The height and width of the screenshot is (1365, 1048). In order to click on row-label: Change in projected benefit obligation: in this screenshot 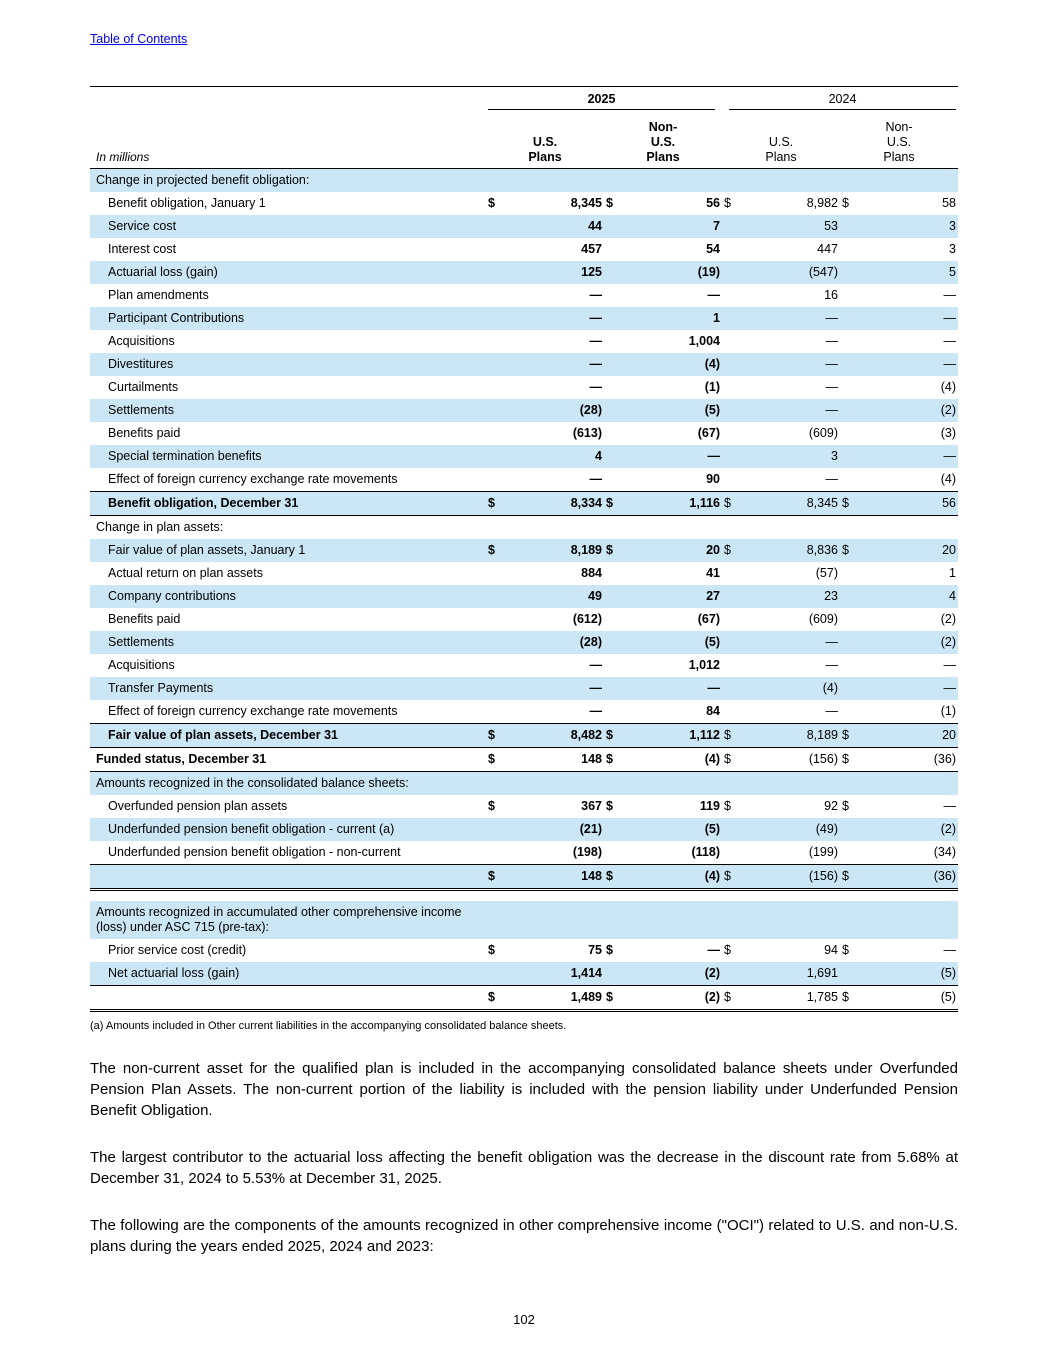, I will do `click(288, 180)`.